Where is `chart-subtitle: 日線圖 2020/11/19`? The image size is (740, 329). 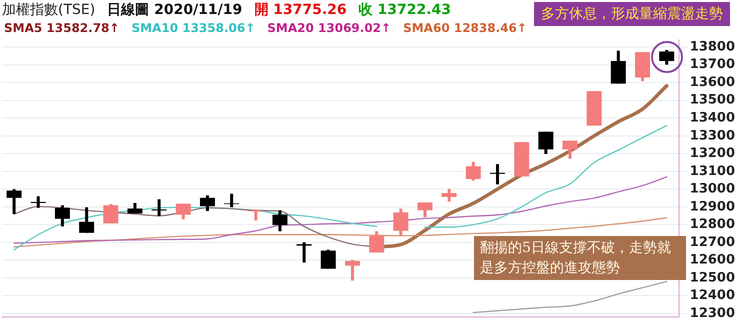
chart-subtitle: 日線圖 2020/11/19 is located at coordinates (174, 10).